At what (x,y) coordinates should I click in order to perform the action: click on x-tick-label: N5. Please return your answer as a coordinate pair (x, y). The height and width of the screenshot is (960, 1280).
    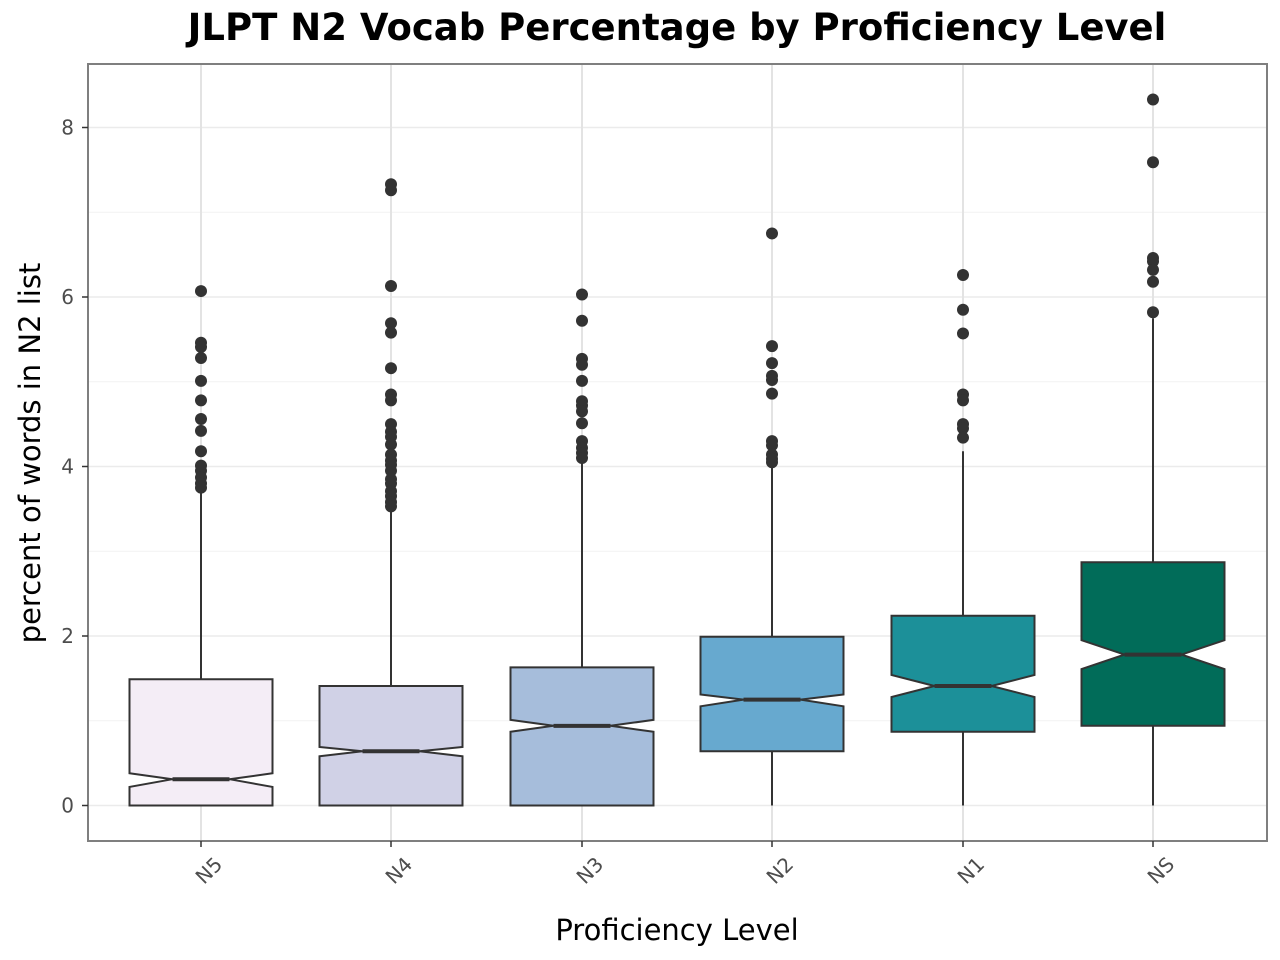
    Looking at the image, I should click on (209, 870).